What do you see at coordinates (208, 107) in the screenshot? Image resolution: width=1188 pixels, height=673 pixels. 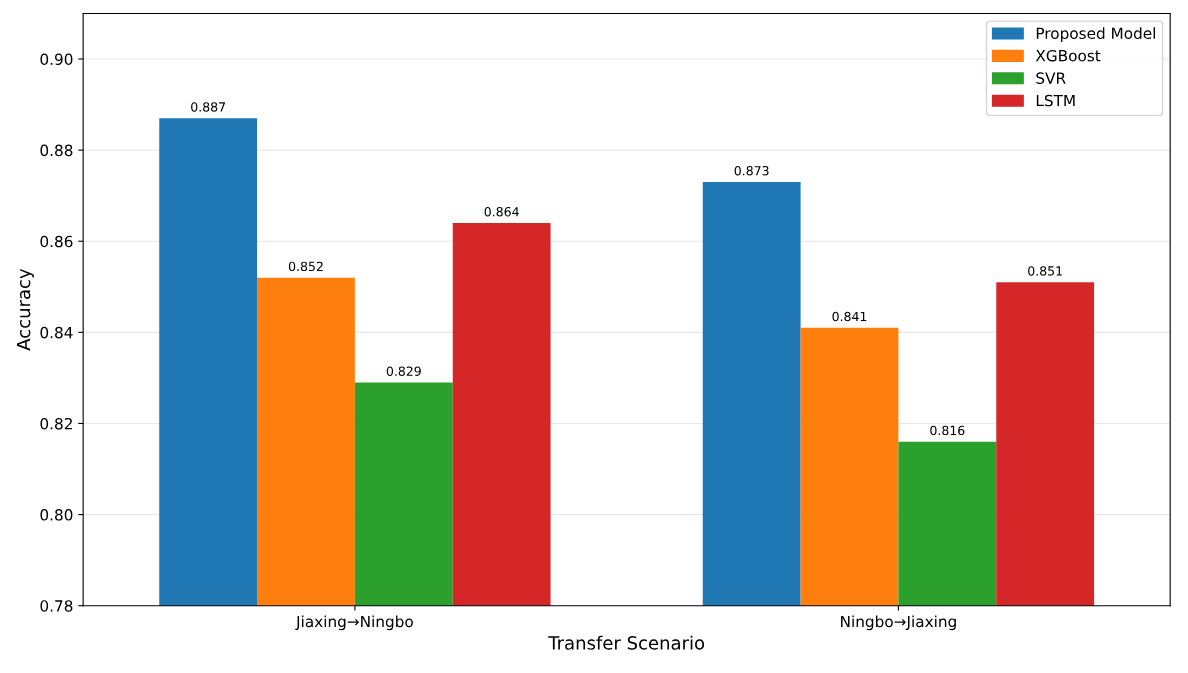 I see `data-label: 0.887` at bounding box center [208, 107].